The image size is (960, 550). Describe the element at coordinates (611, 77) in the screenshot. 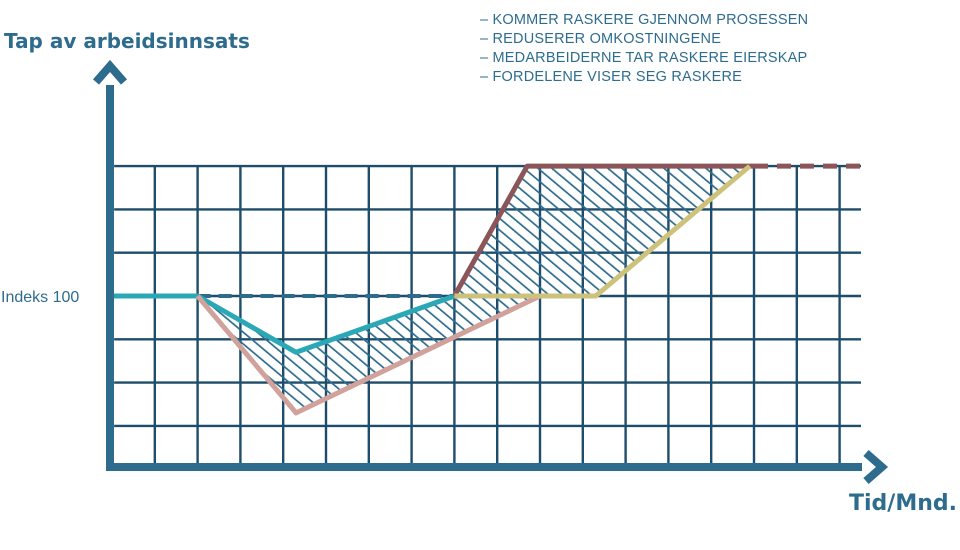

I see `note-4: – FORDELENE VISER SEG RASKERE` at that location.